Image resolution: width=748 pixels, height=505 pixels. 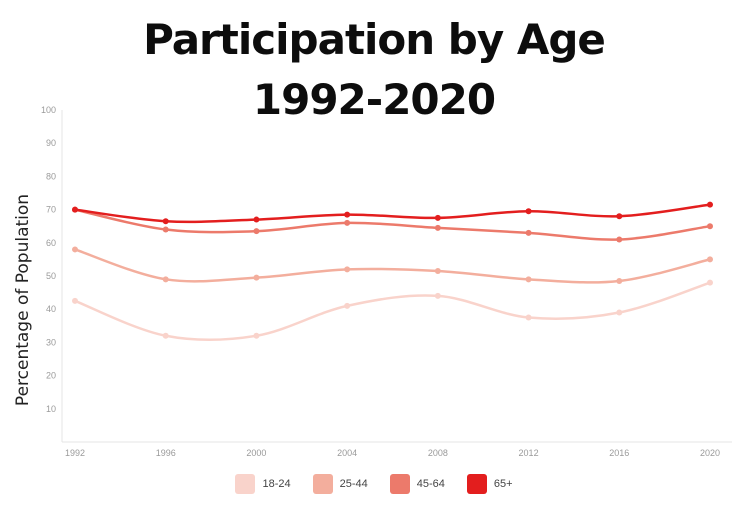 What do you see at coordinates (51, 309) in the screenshot?
I see `y-tick-label: 40` at bounding box center [51, 309].